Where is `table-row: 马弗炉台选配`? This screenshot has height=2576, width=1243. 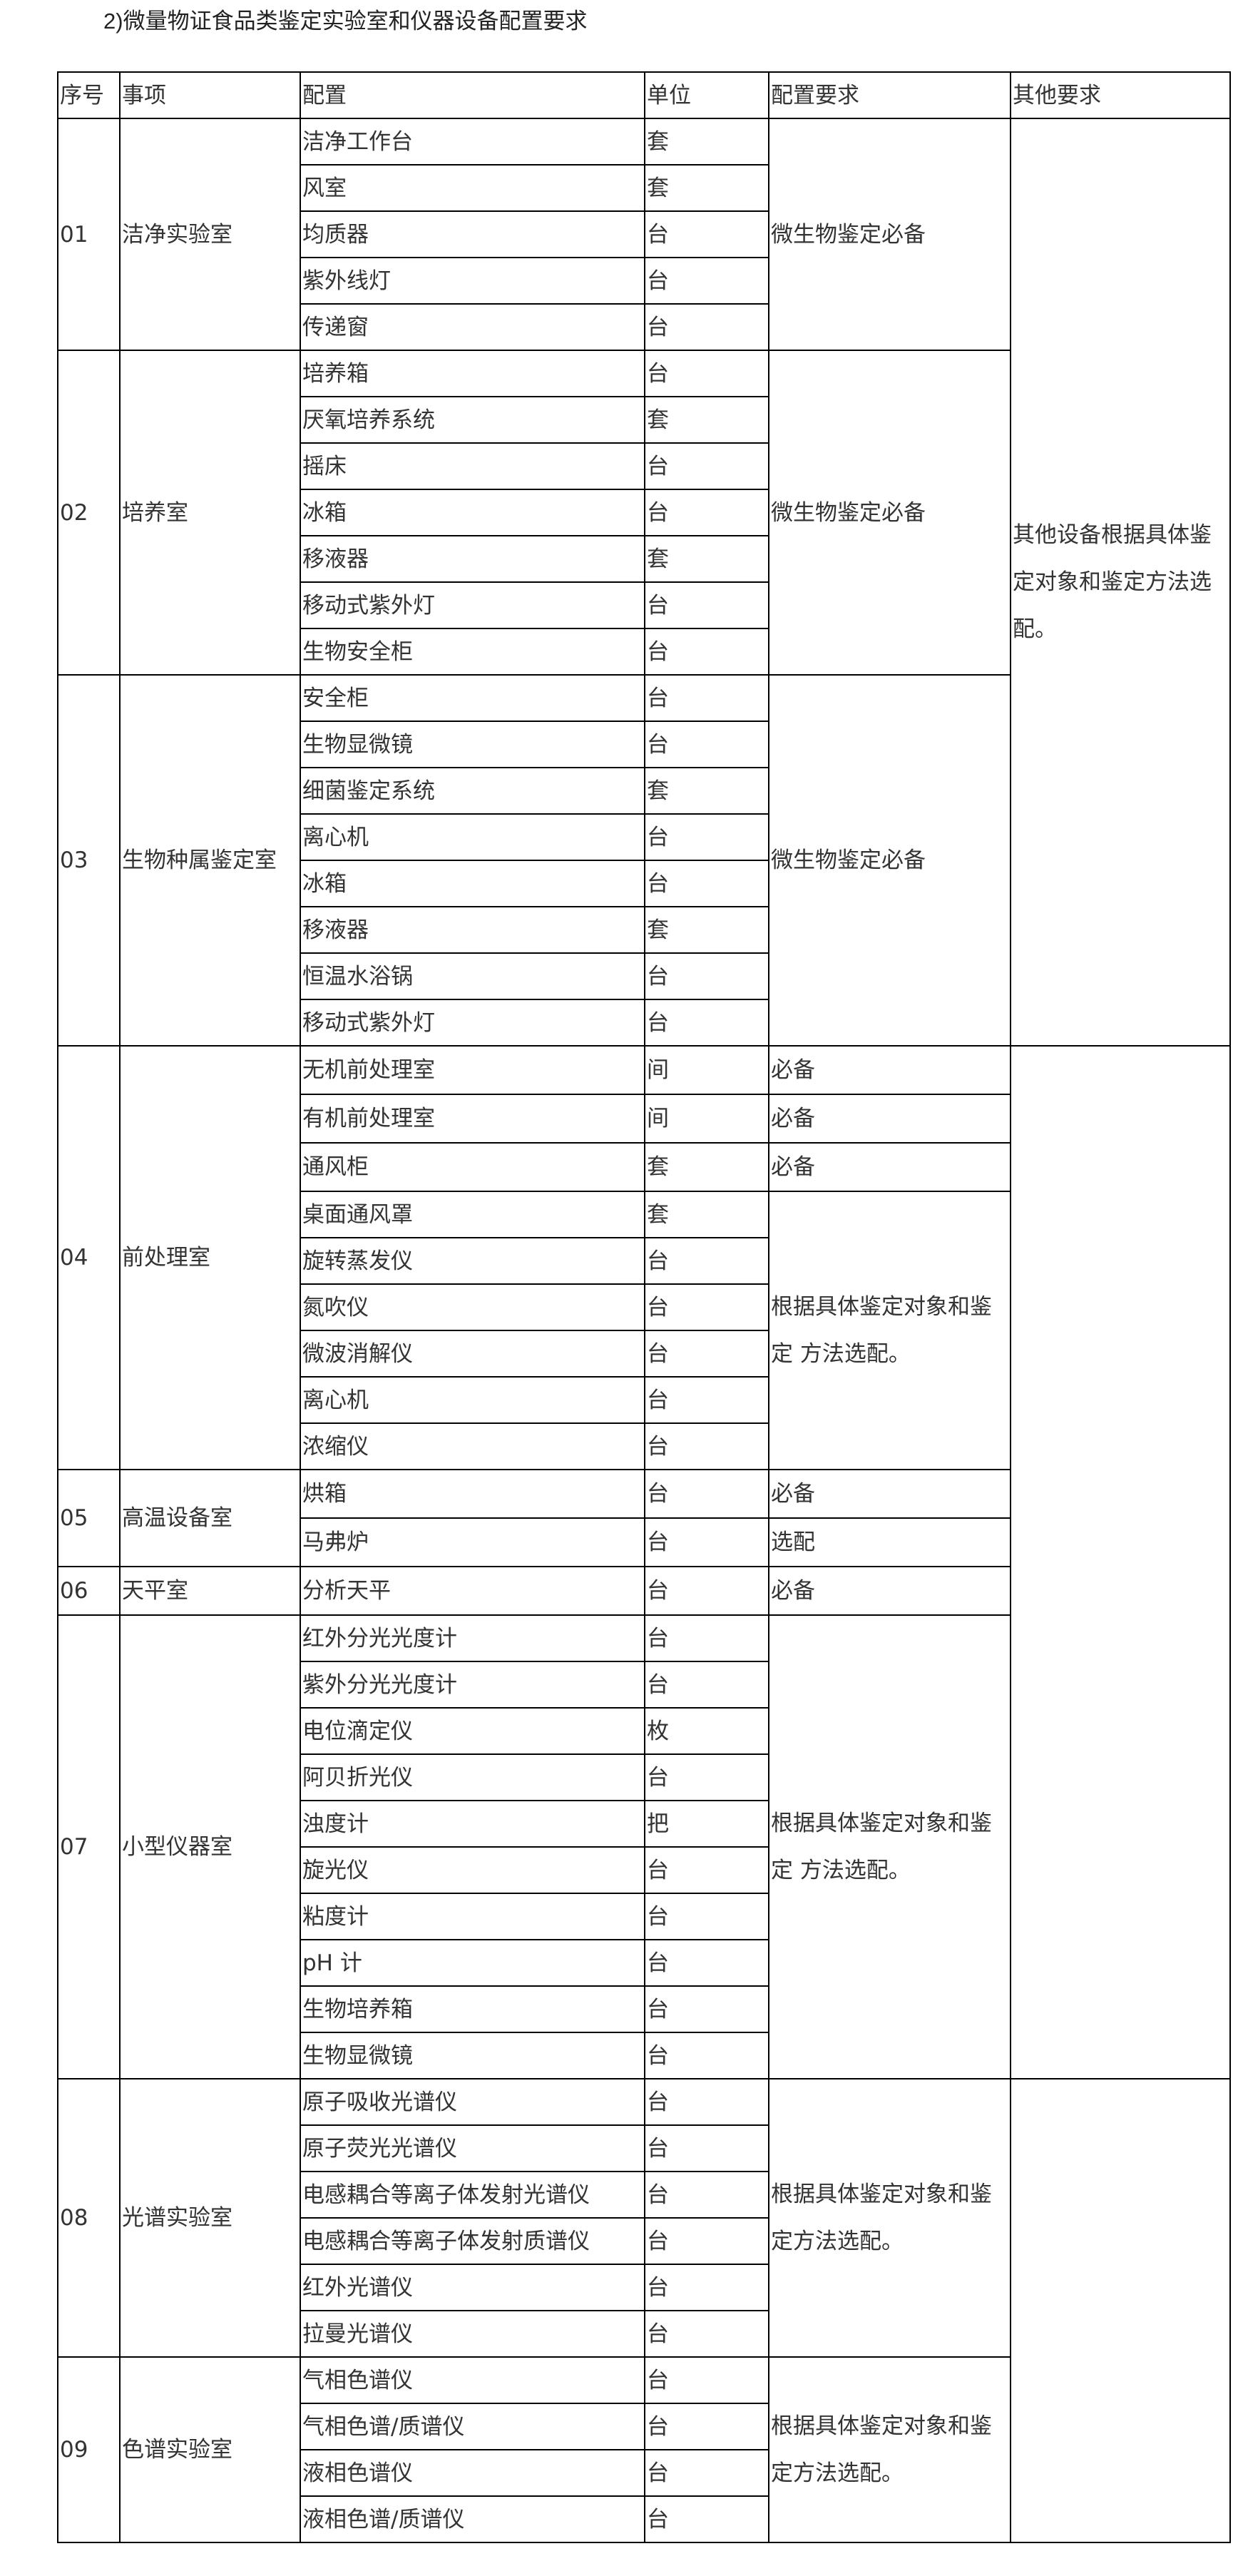
table-row: 马弗炉台选配 is located at coordinates (644, 1542).